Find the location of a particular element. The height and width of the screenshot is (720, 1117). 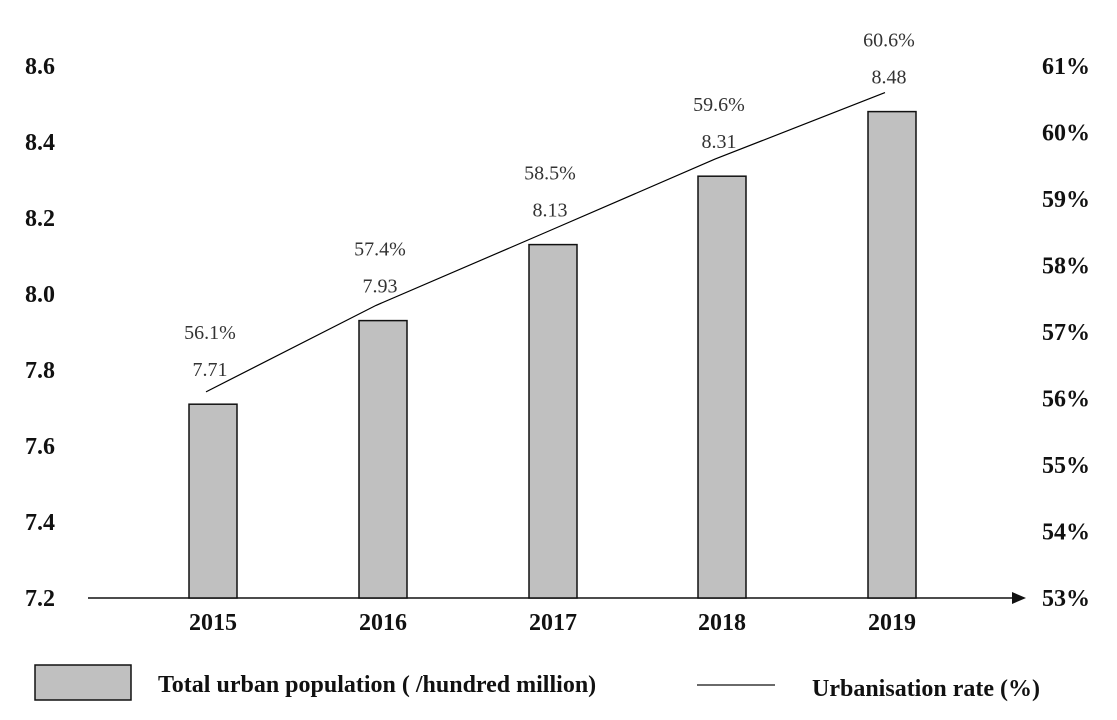

y-left-tick-label: 7.8 is located at coordinates (40, 371).